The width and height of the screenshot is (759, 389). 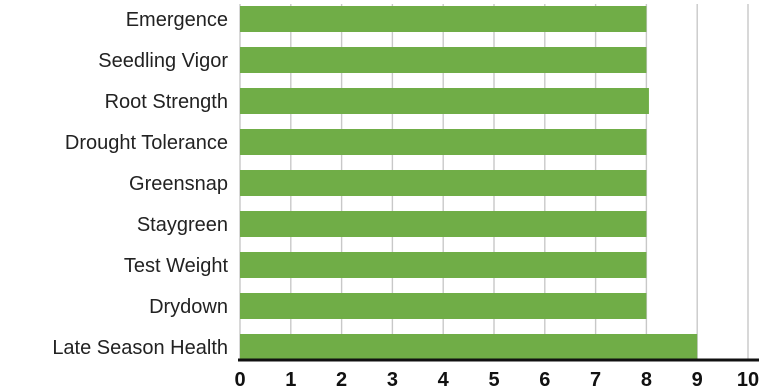 I want to click on bar-late-season-health, so click(x=469, y=347).